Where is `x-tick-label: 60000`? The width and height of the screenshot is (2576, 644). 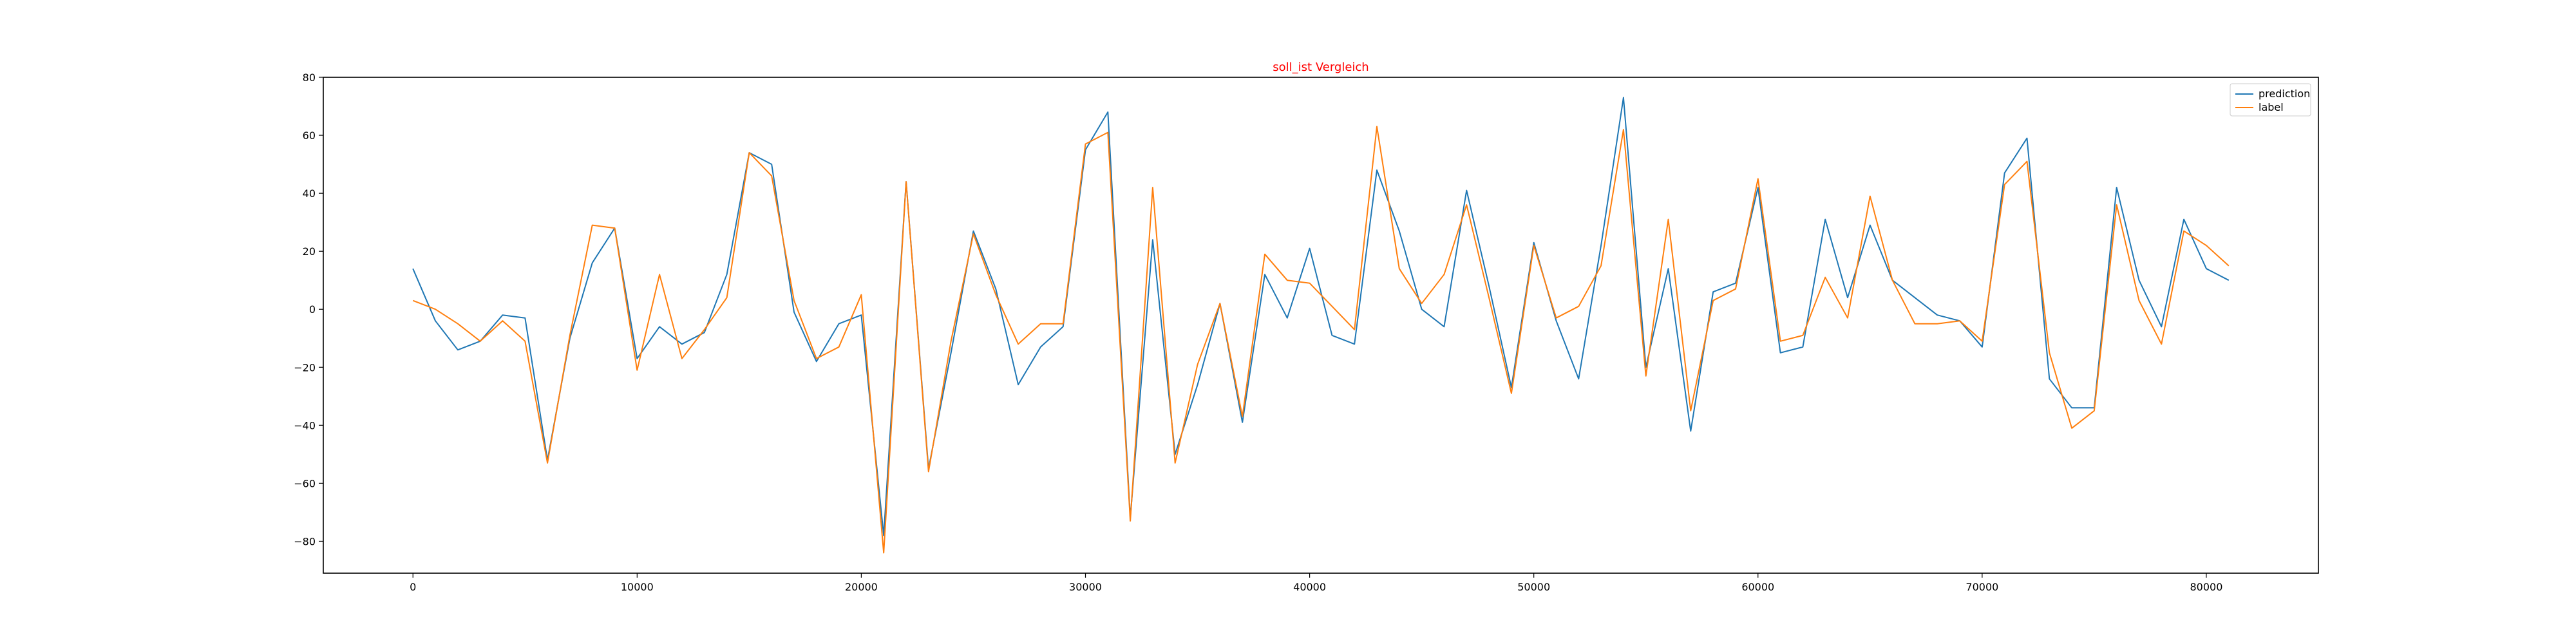 x-tick-label: 60000 is located at coordinates (1758, 587).